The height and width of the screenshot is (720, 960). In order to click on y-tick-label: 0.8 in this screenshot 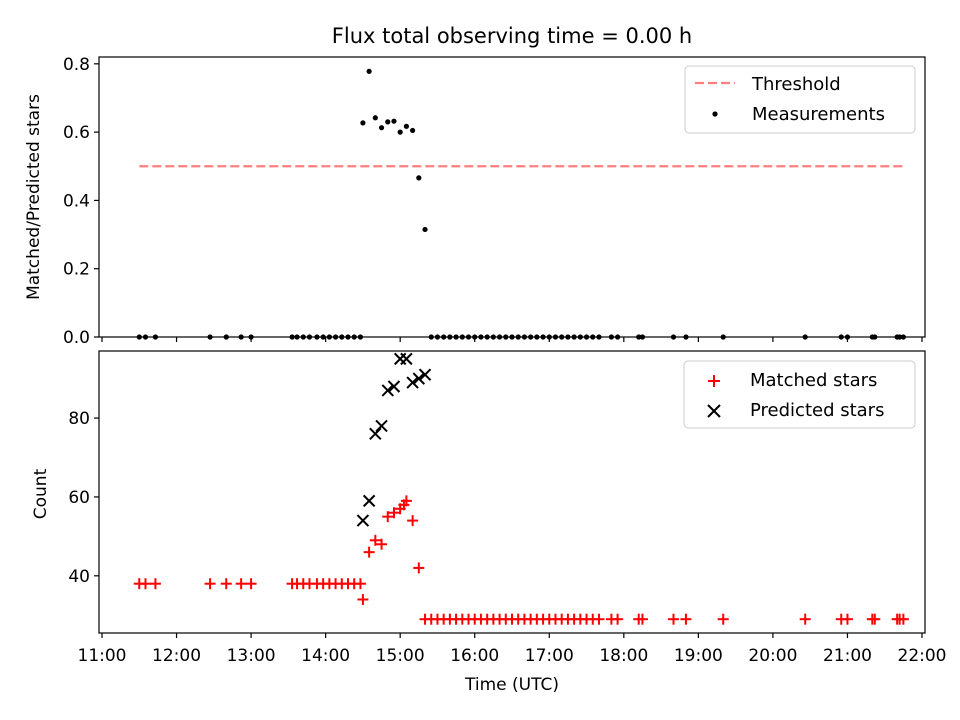, I will do `click(76, 65)`.